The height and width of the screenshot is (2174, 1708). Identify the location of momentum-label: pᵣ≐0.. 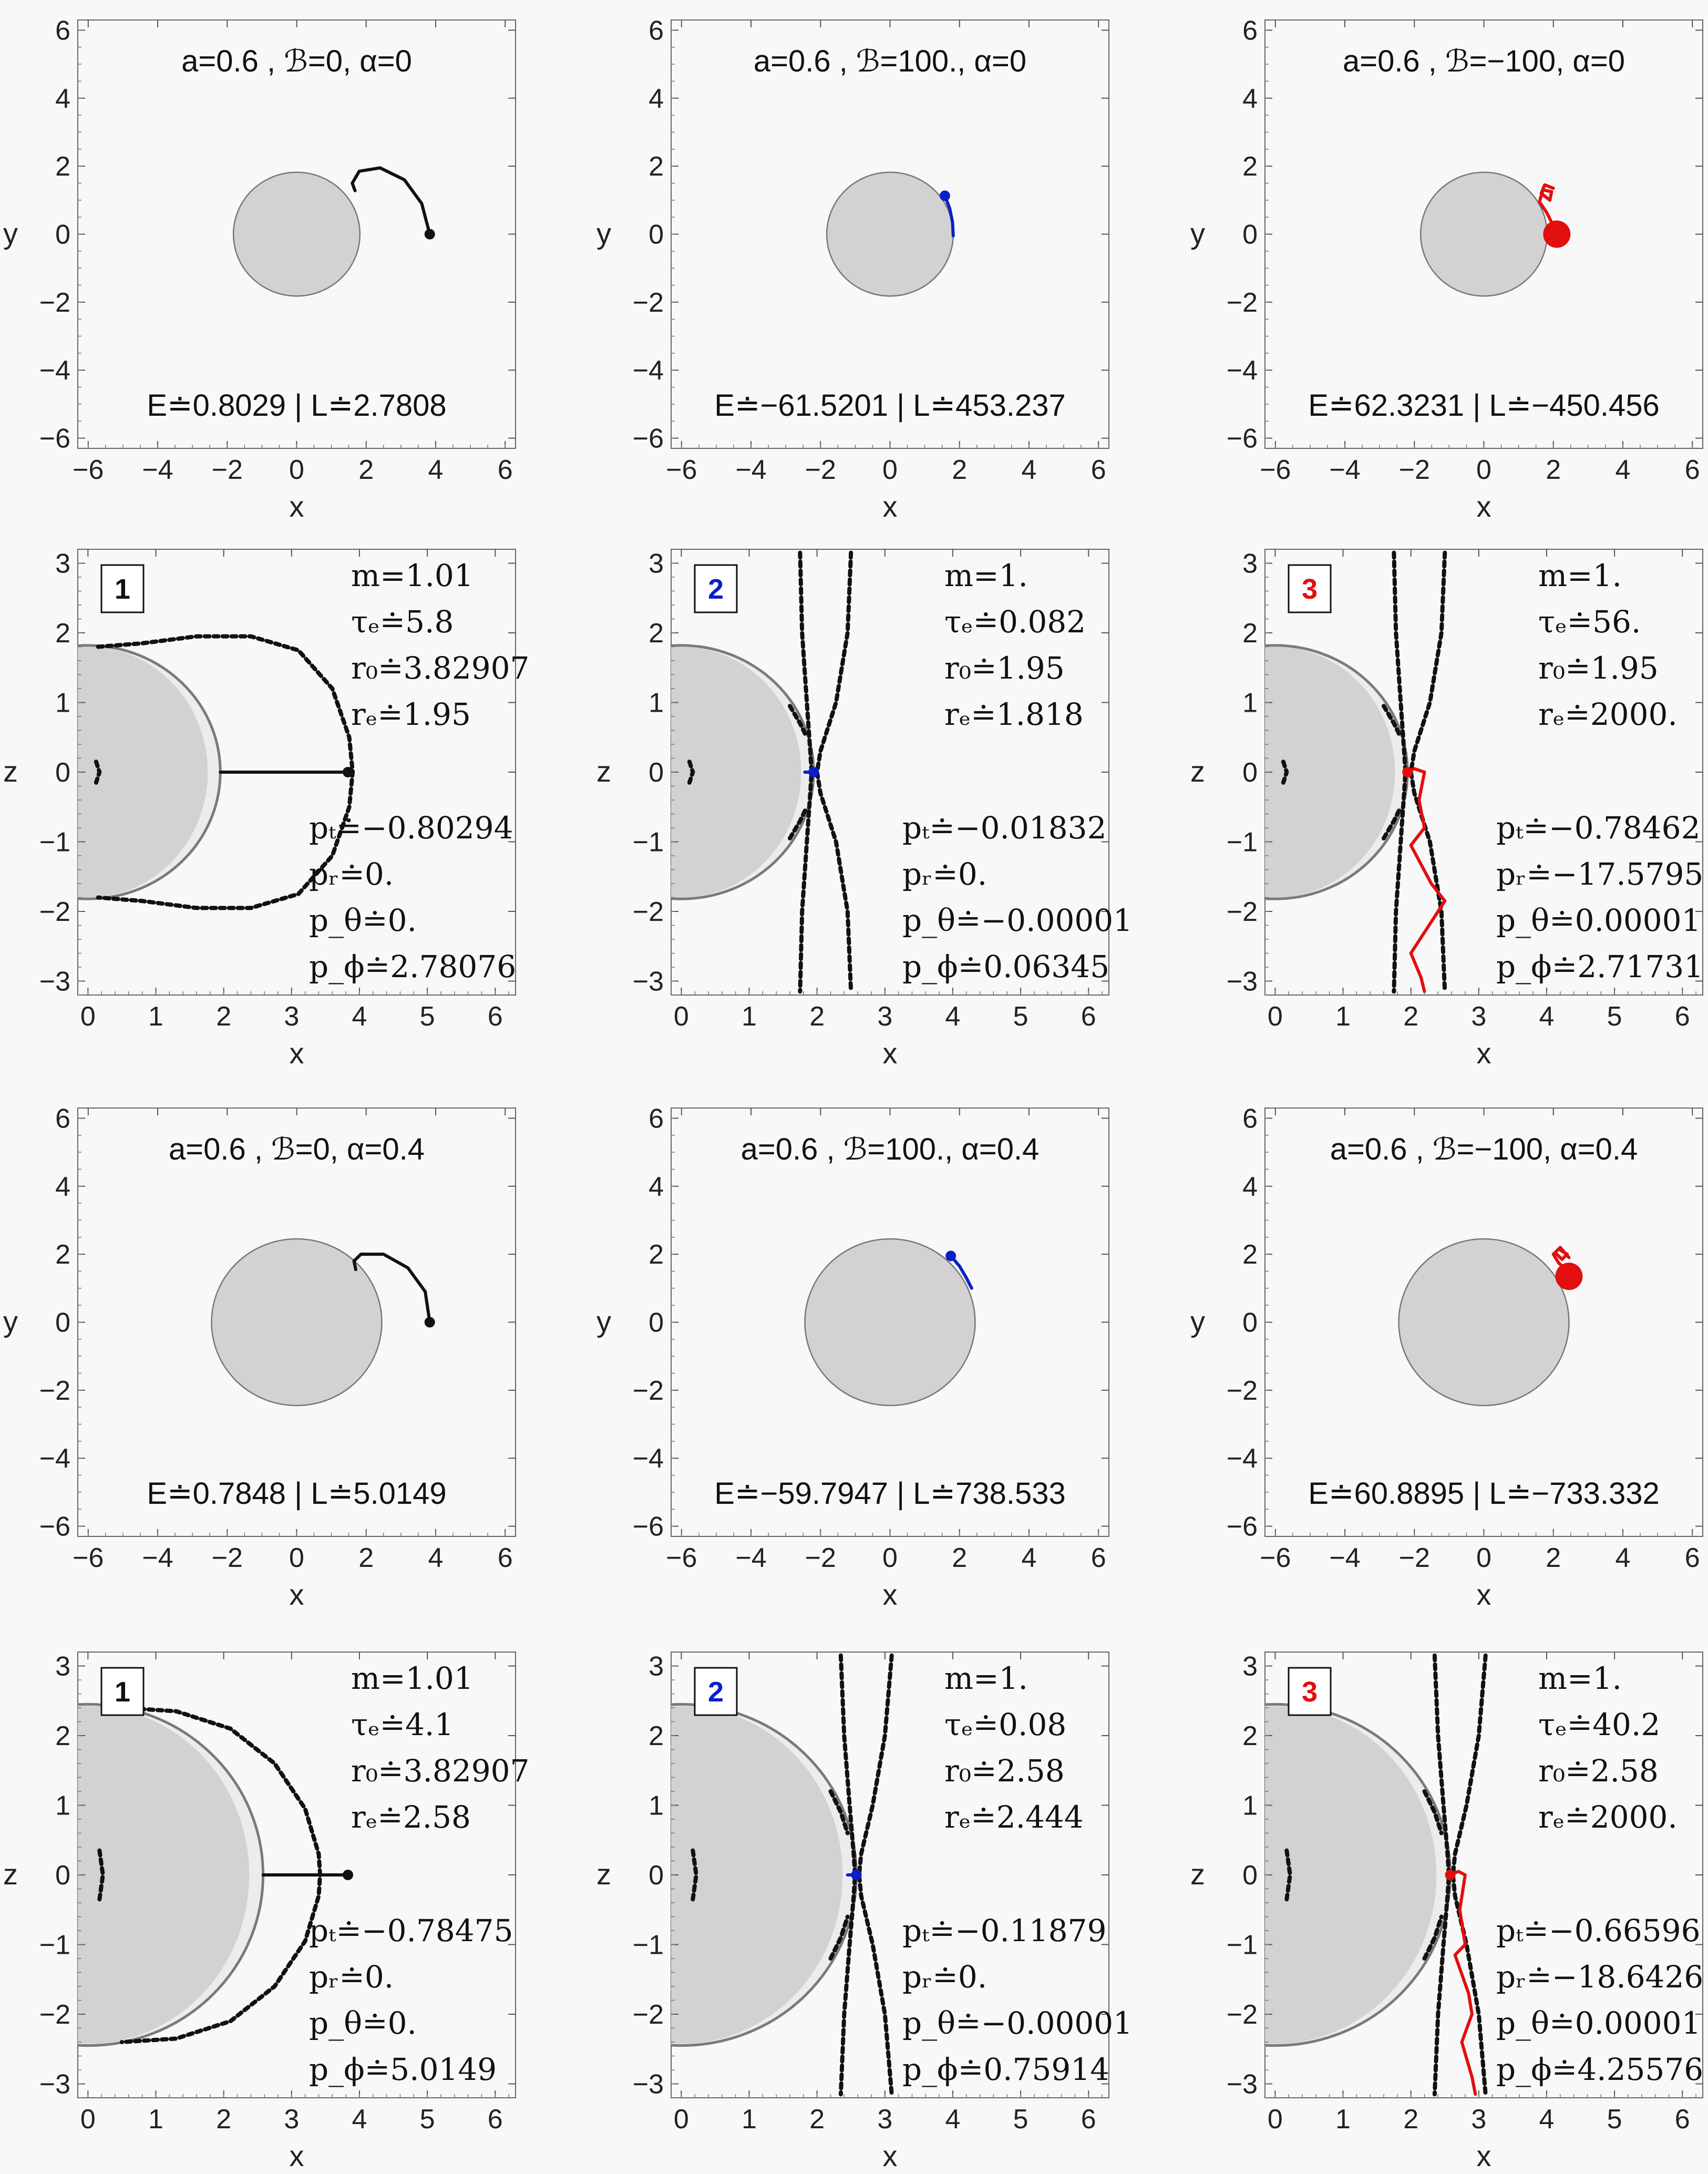
(351, 1977).